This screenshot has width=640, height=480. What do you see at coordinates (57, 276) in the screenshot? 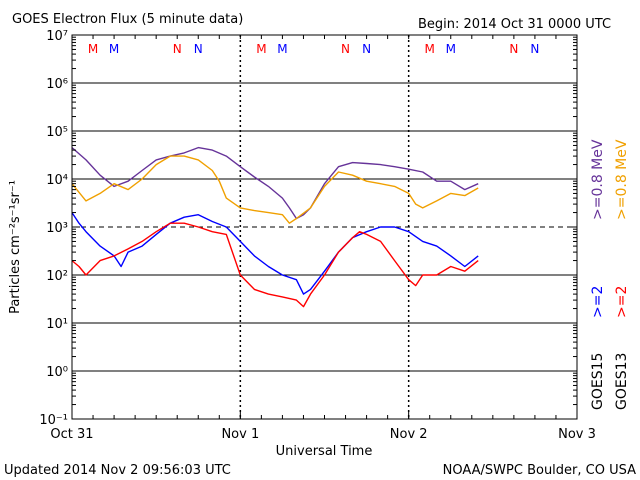
I see `y-tick-label: 10²` at bounding box center [57, 276].